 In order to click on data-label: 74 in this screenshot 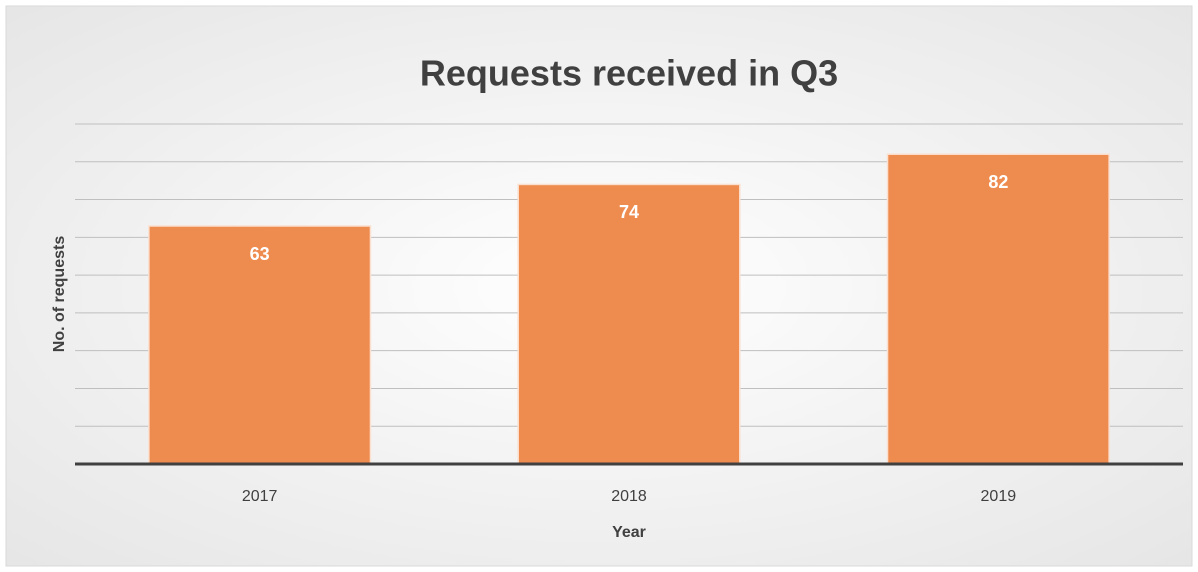, I will do `click(629, 212)`.